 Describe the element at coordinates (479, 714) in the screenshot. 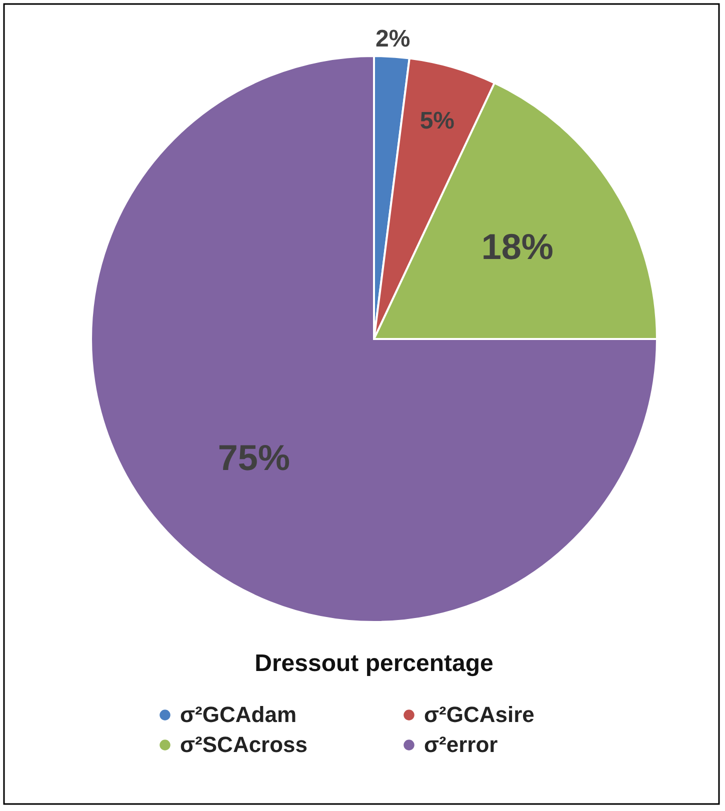

I see `legend-label: σ²GCAsire` at that location.